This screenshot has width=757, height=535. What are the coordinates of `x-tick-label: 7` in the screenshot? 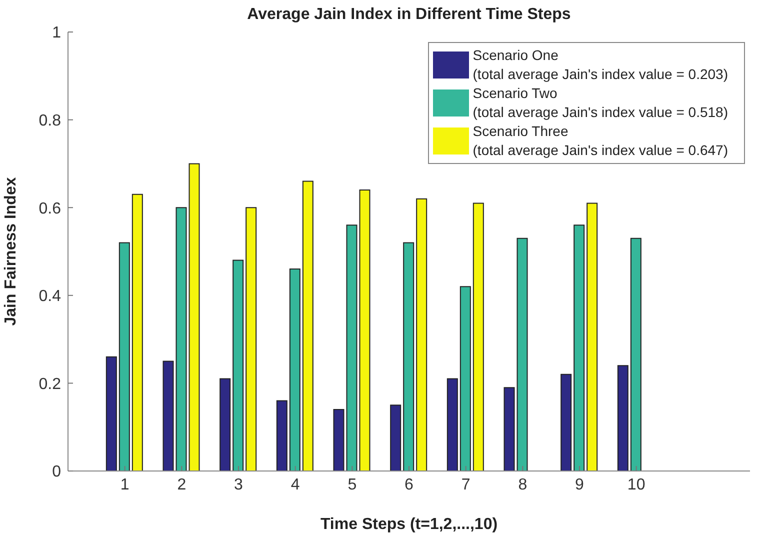 It's located at (465, 485).